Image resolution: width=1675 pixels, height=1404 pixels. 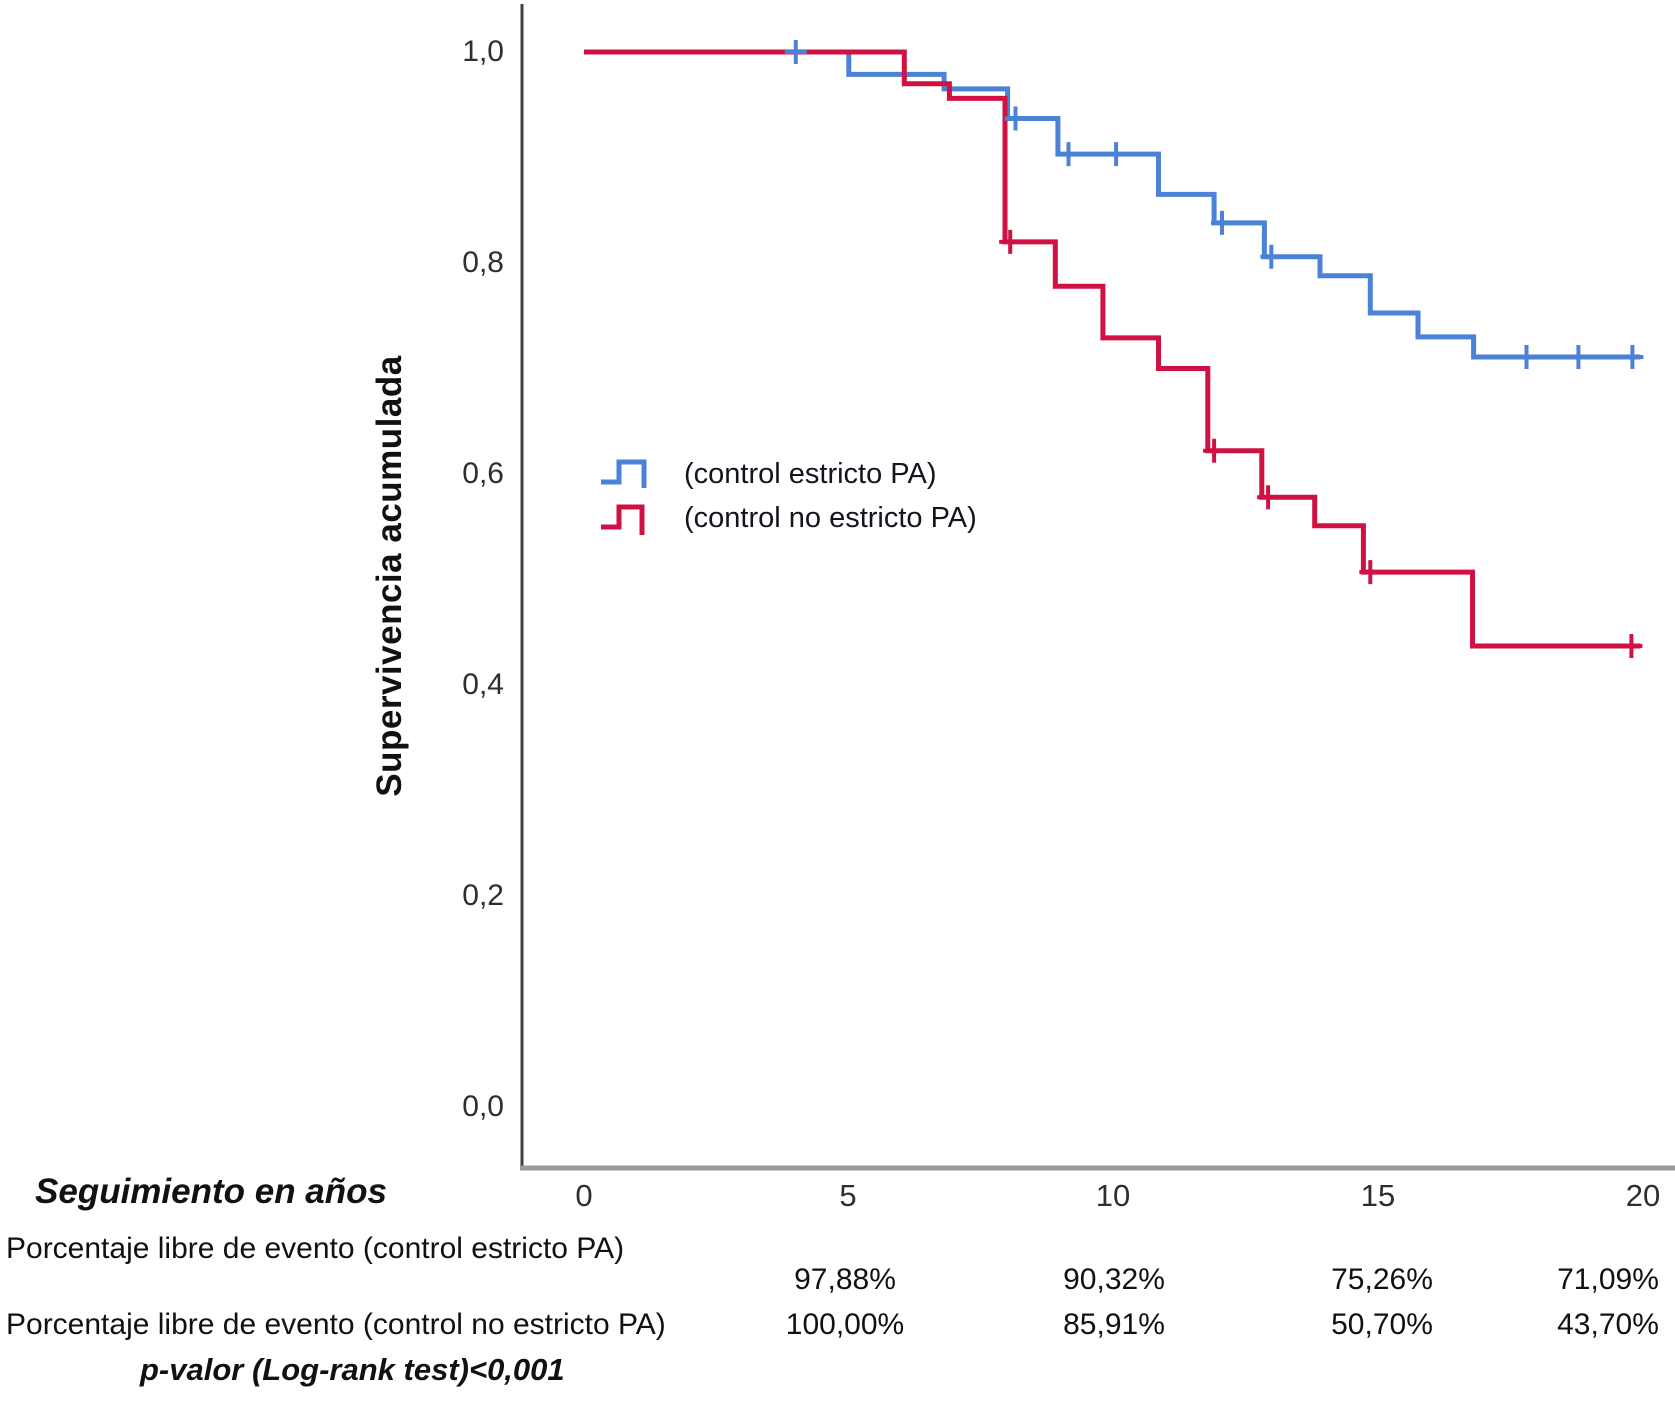 What do you see at coordinates (584, 1195) in the screenshot?
I see `x-tick-label: 0` at bounding box center [584, 1195].